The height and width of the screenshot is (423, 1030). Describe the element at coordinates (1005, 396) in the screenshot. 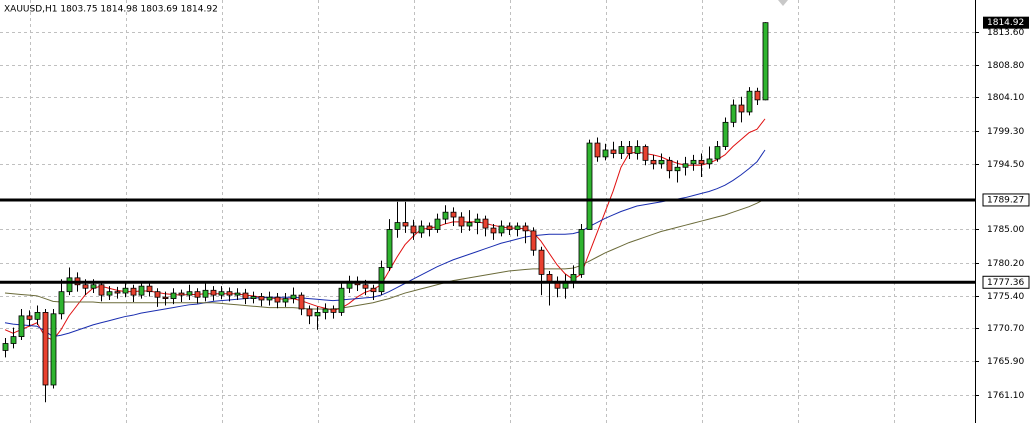

I see `y-tick-label: 1761.10` at that location.